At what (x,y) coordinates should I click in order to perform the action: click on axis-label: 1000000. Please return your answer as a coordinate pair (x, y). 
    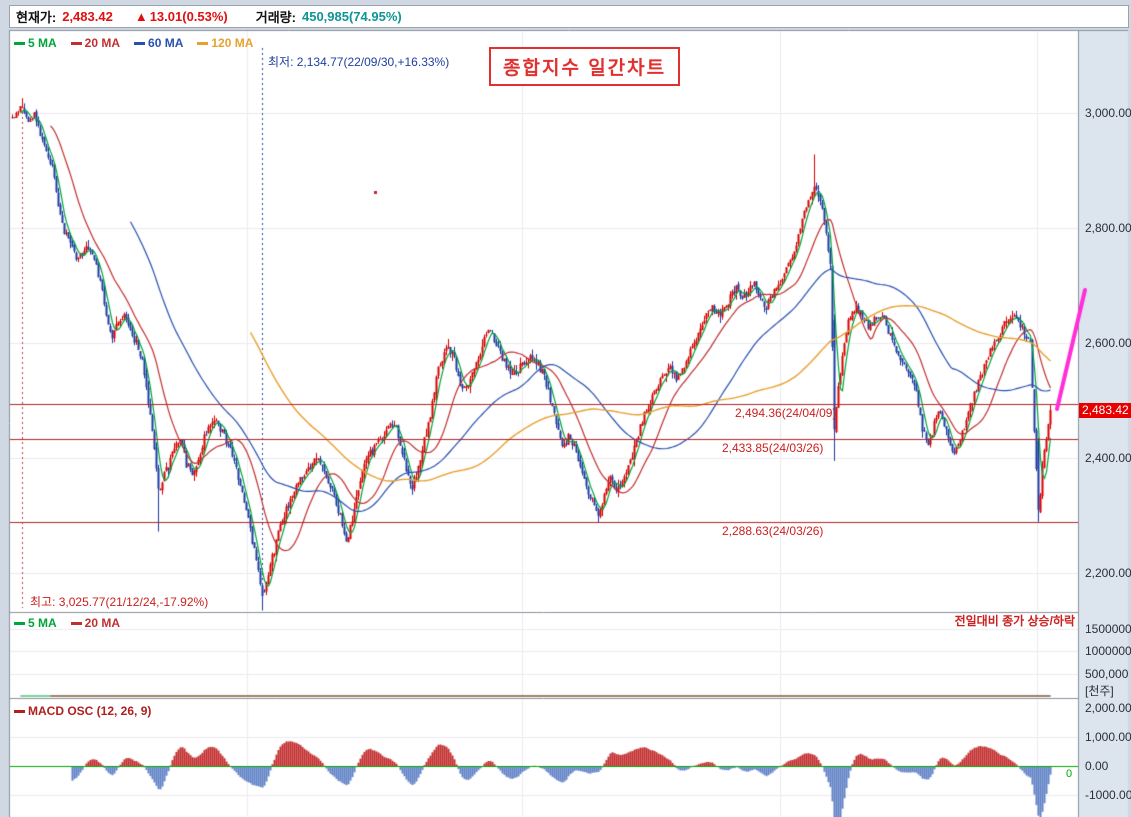
    Looking at the image, I should click on (1108, 651).